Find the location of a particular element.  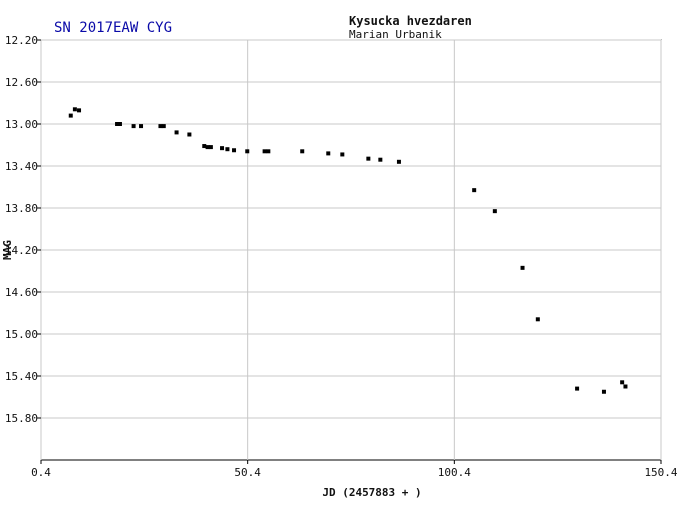

x-tick-label: 150.4 is located at coordinates (660, 472).